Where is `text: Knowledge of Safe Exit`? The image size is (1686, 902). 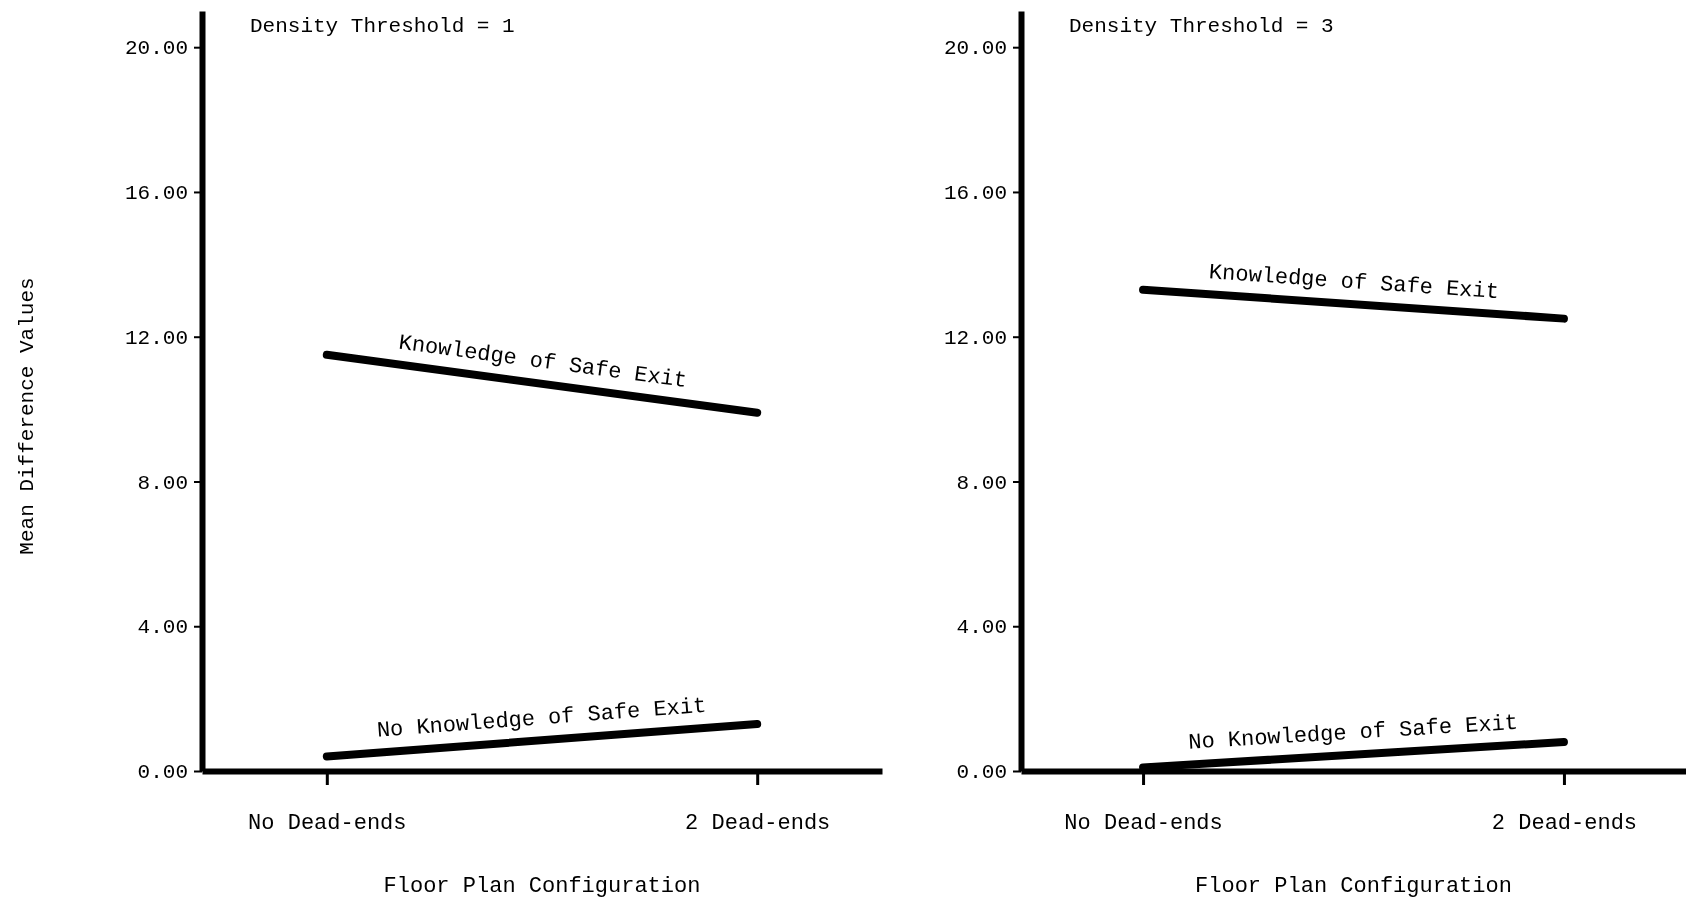 text: Knowledge of Safe Exit is located at coordinates (543, 362).